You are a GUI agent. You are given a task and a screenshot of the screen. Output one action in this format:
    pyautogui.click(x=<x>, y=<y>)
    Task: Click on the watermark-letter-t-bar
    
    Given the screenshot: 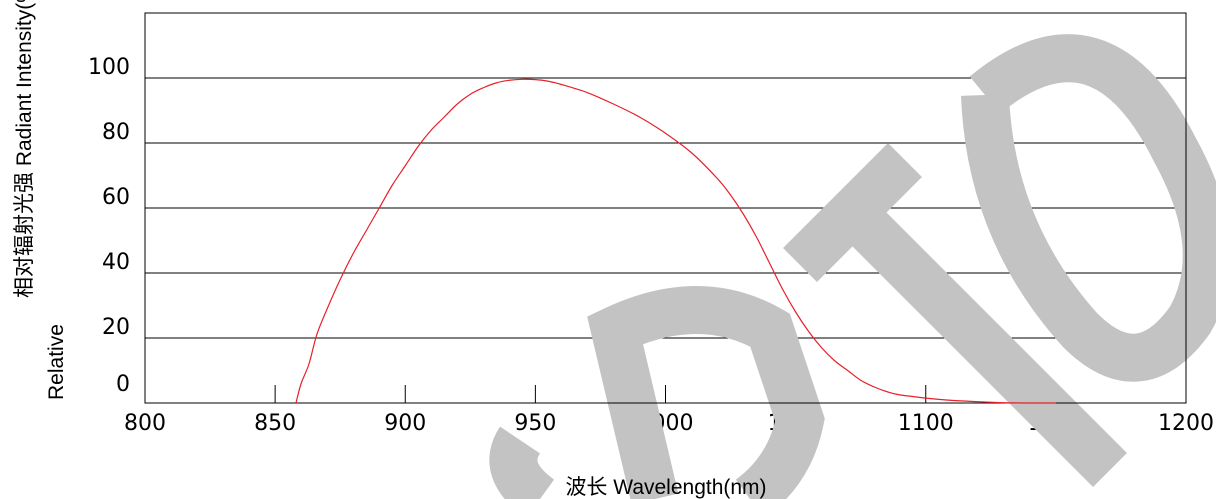 What is the action you would take?
    pyautogui.click(x=852, y=212)
    